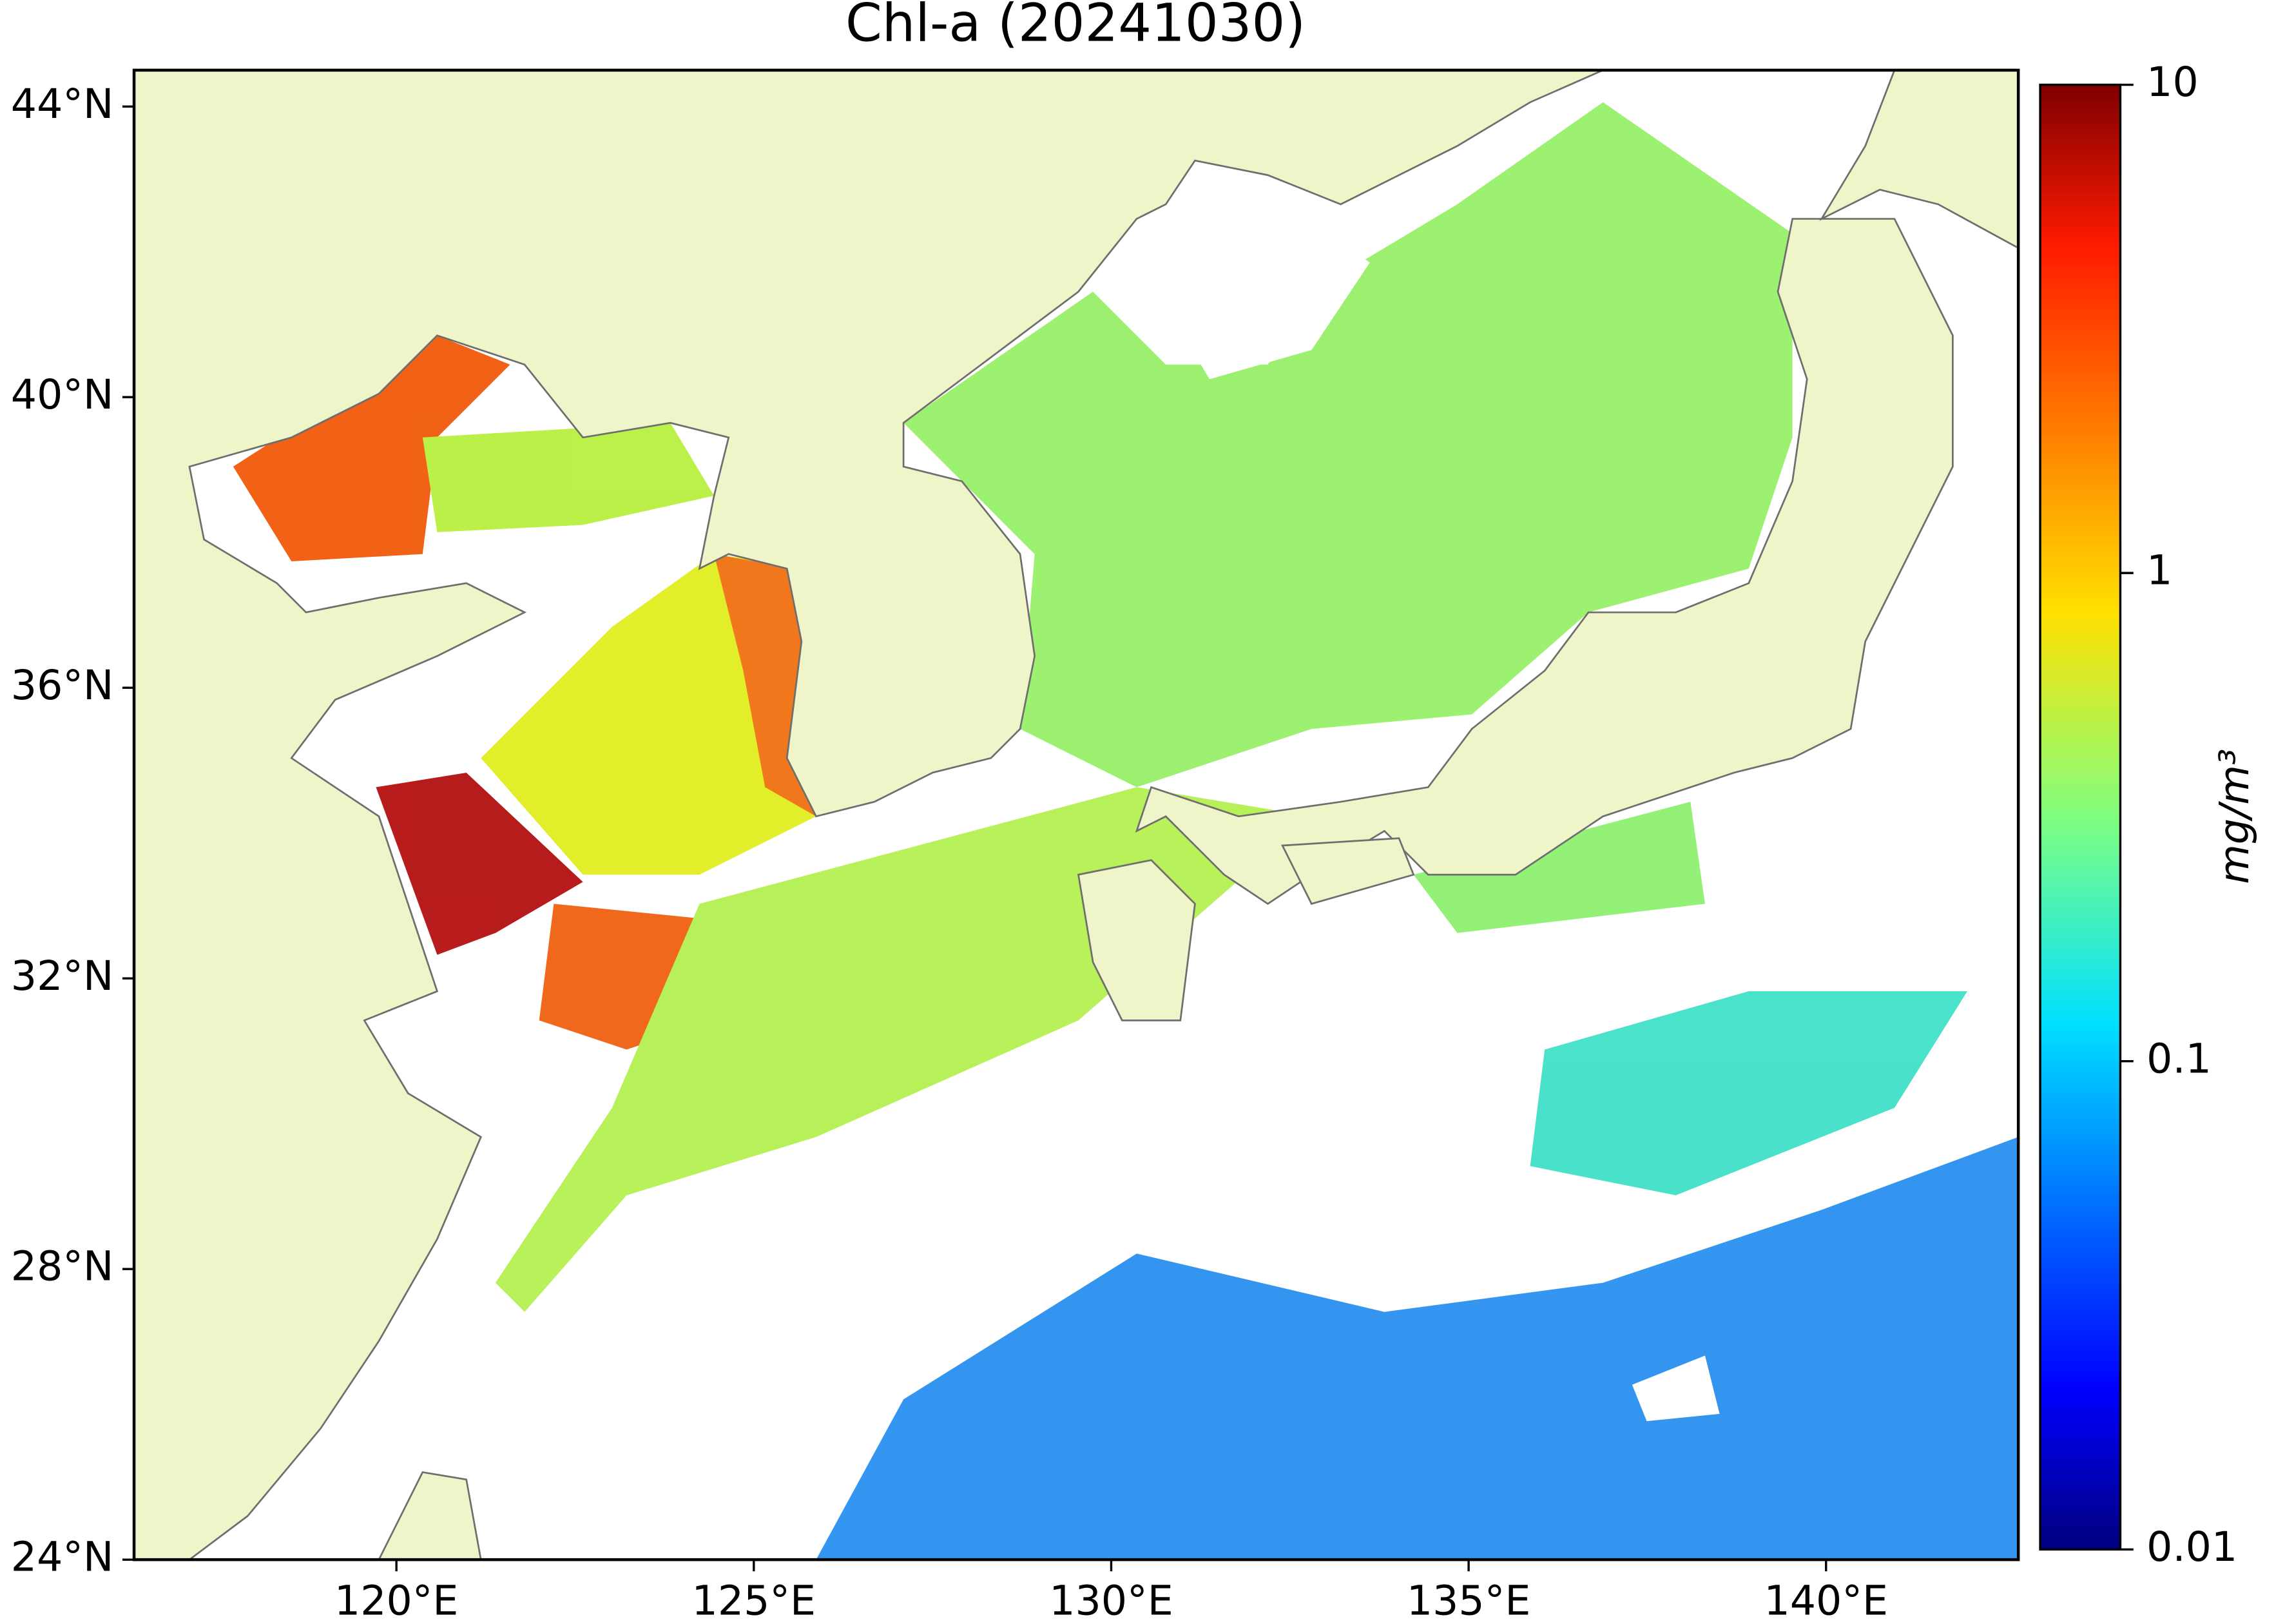  I want to click on y-tick-label: 32°N, so click(62, 976).